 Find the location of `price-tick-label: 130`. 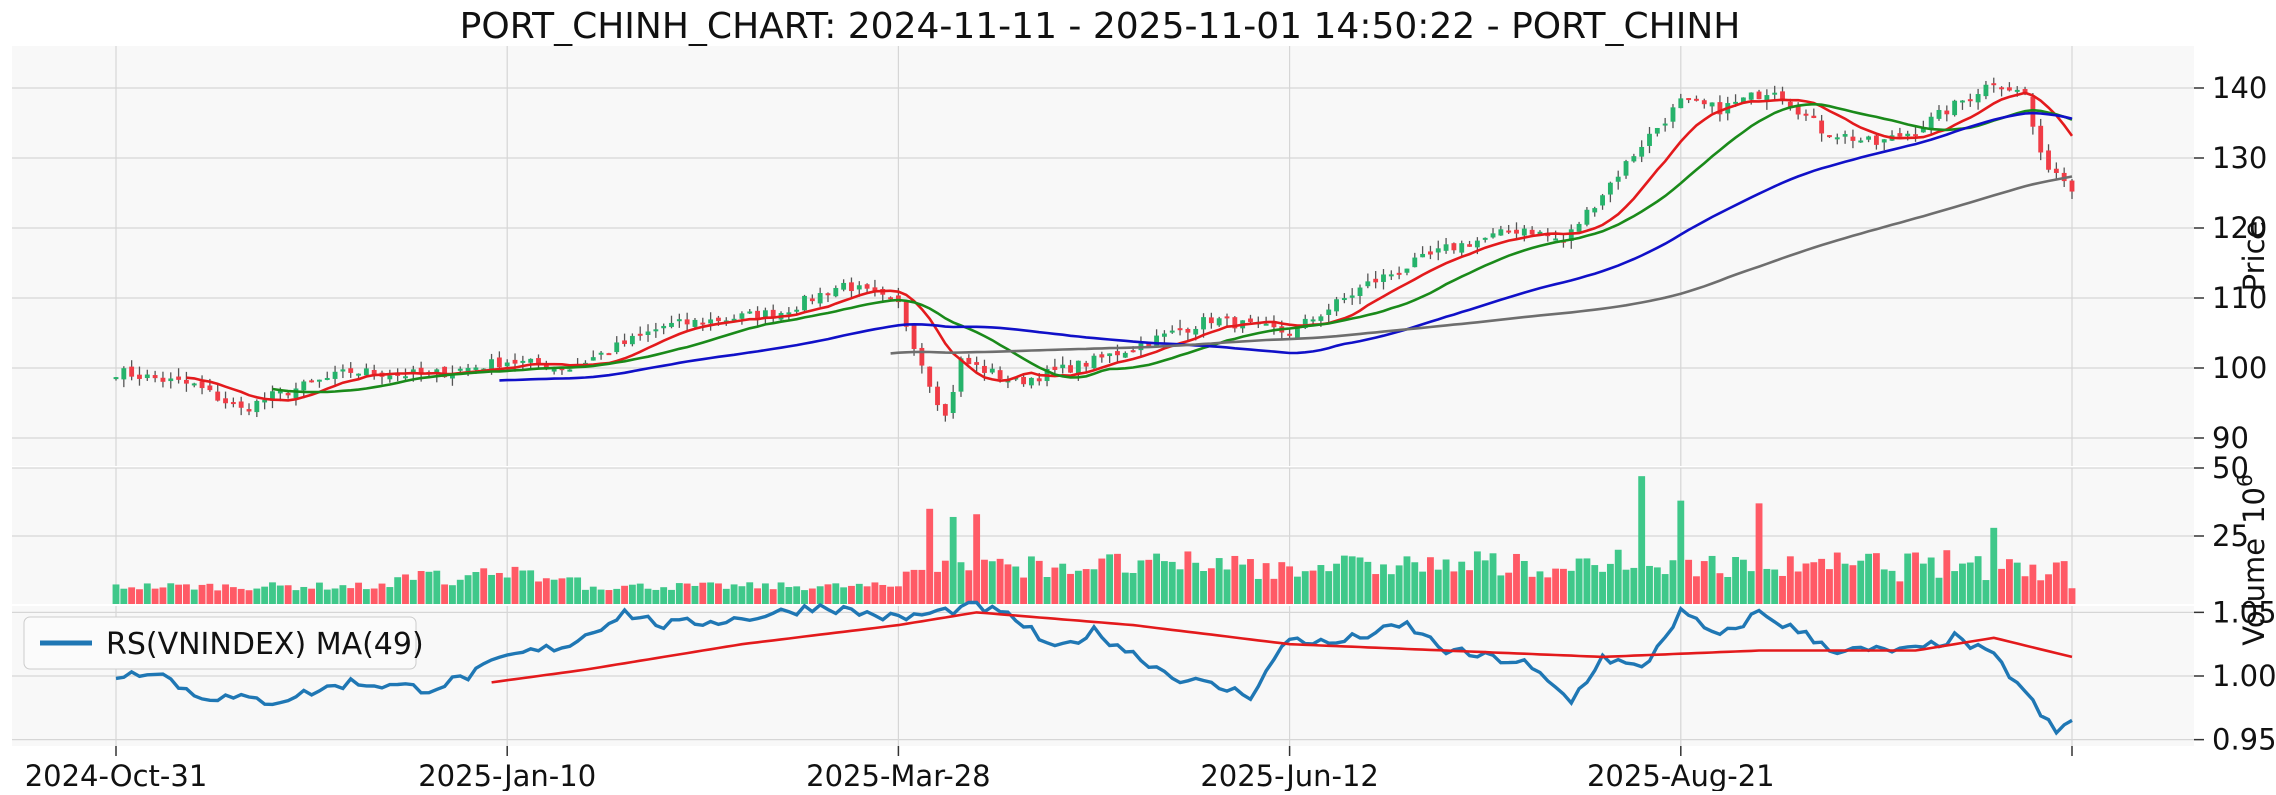

price-tick-label: 130 is located at coordinates (2239, 158).